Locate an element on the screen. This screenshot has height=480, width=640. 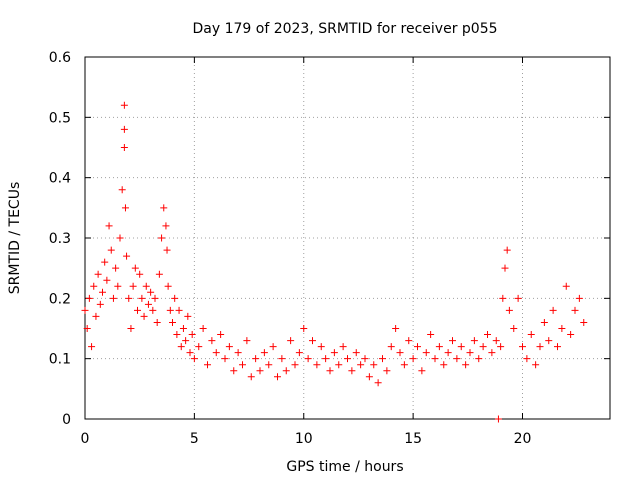
y-tick-label: 0.4 is located at coordinates (60, 179).